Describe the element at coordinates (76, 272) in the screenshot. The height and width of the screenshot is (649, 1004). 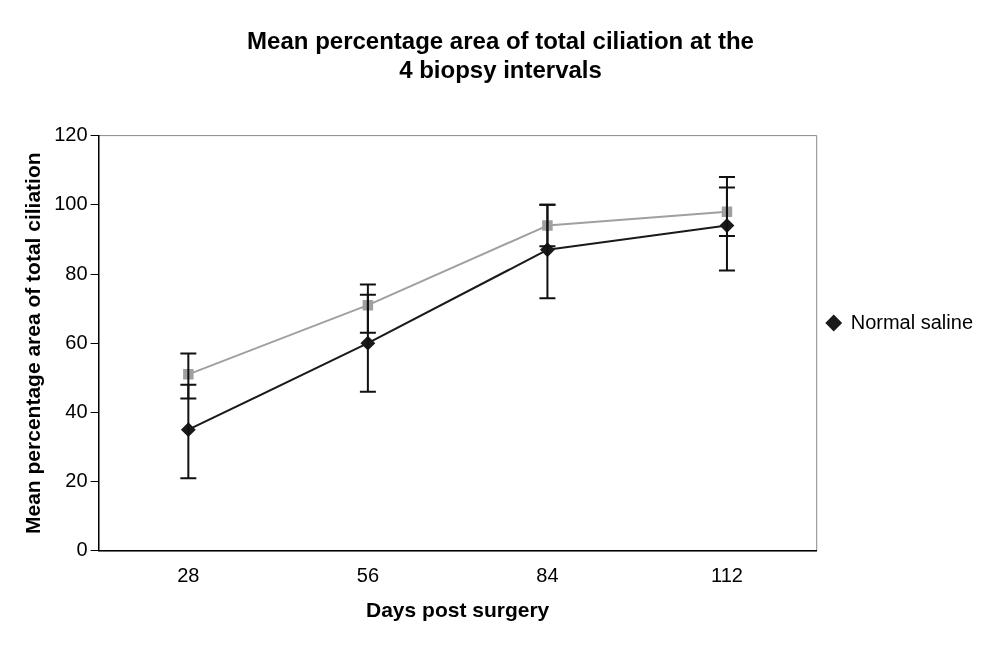
I see `y-tick-label: 80` at that location.